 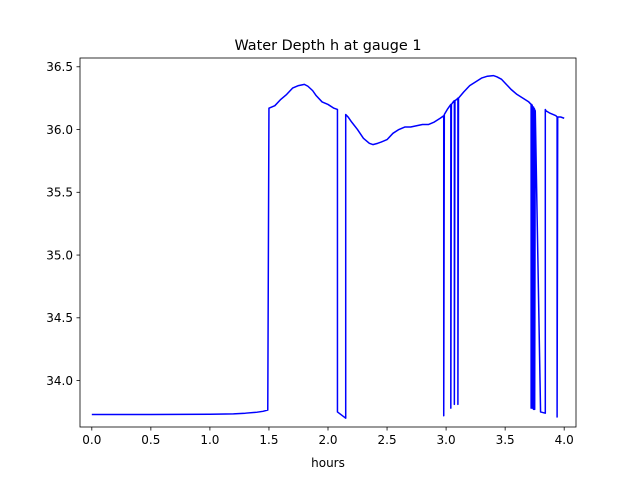 I want to click on chart-title: Water Depth h at gauge 1, so click(x=327, y=46).